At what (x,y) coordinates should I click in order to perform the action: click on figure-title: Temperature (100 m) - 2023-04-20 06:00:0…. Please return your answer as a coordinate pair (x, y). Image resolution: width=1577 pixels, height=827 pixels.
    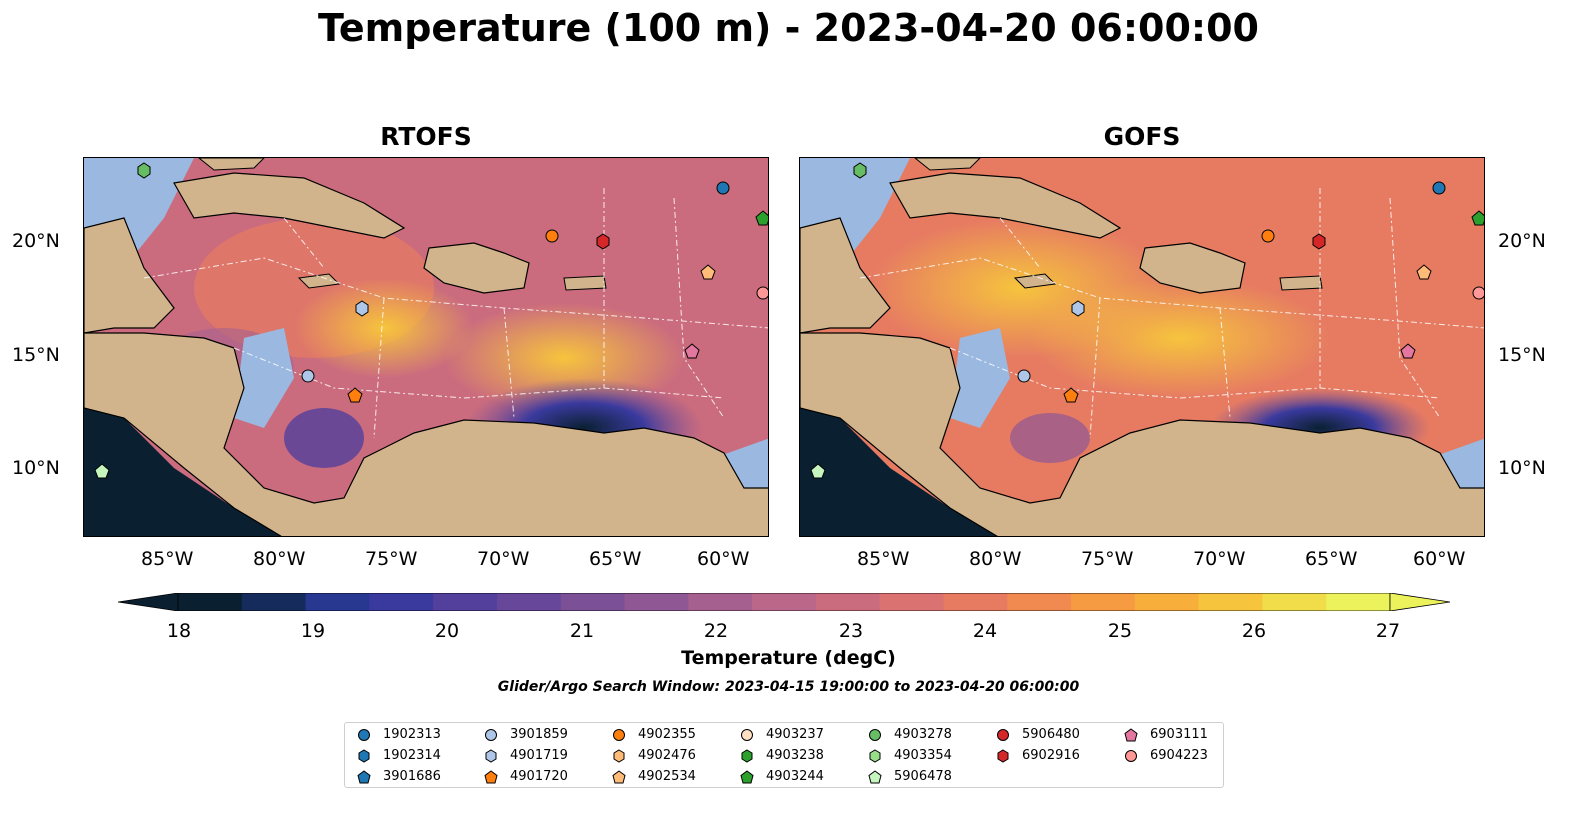
    Looking at the image, I should click on (788, 28).